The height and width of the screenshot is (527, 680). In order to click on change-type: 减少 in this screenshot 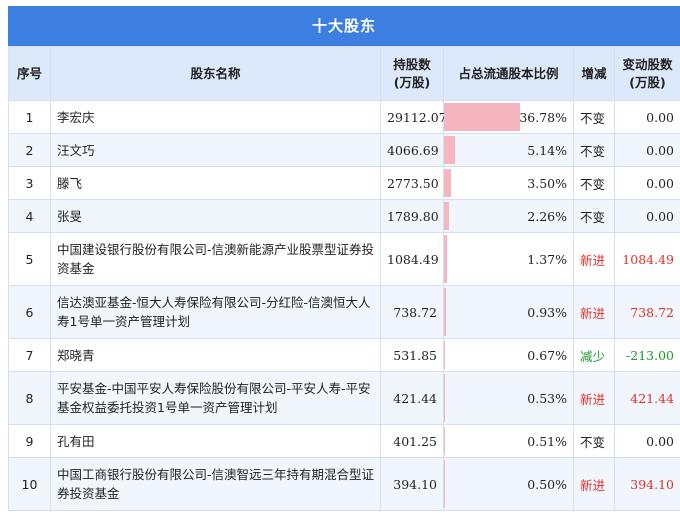, I will do `click(594, 355)`.